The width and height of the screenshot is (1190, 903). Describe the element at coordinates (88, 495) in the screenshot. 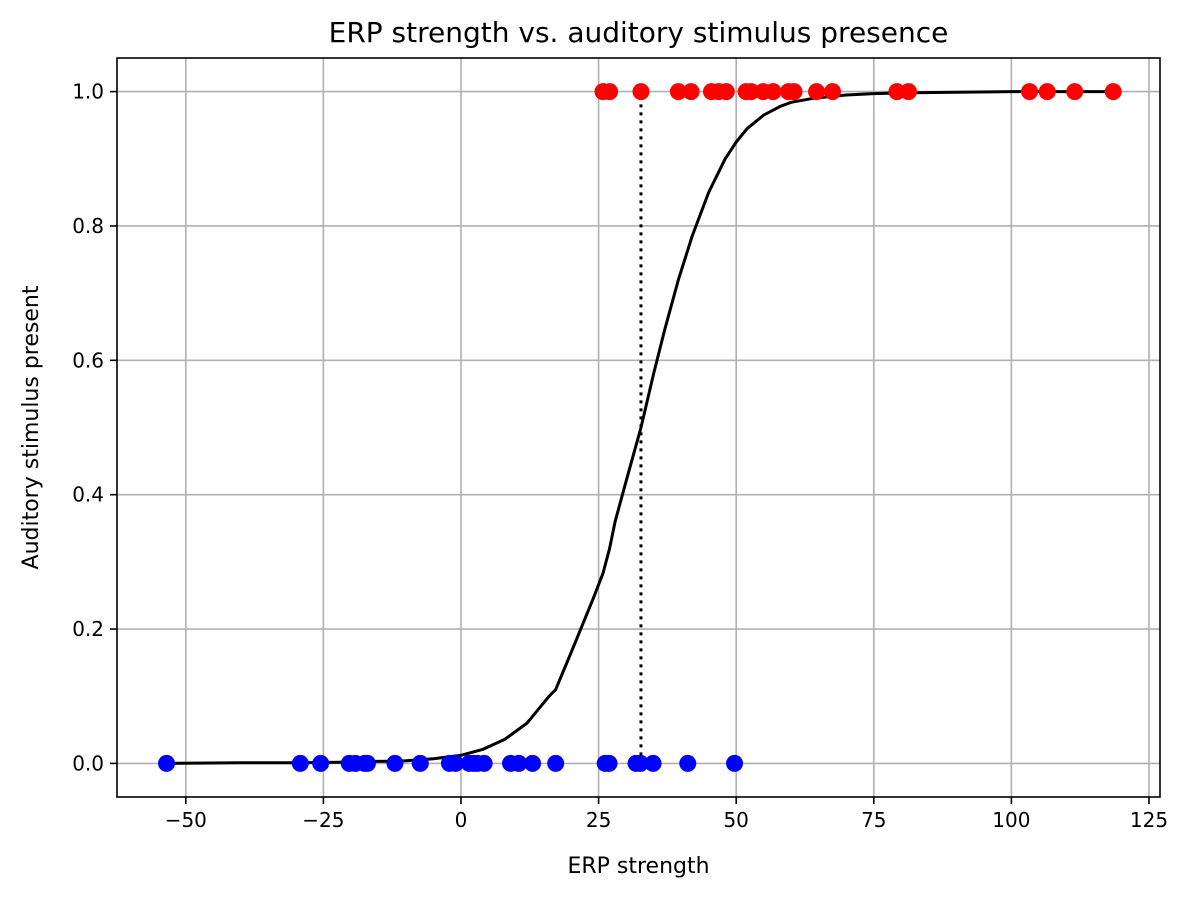

I see `y-tick-label: 0.4` at that location.